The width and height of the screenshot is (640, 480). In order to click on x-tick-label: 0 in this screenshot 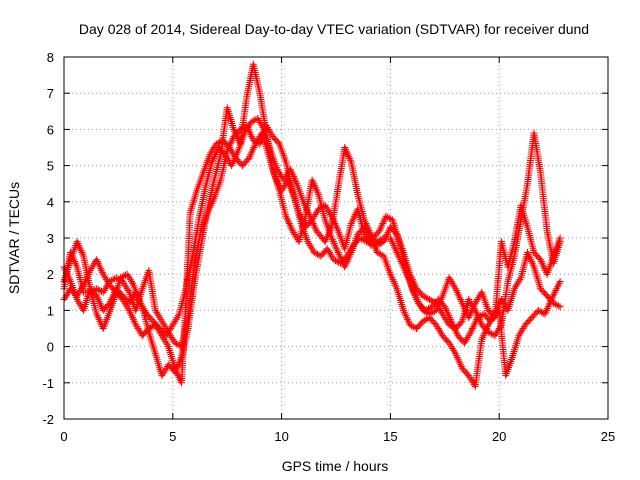, I will do `click(63, 436)`.